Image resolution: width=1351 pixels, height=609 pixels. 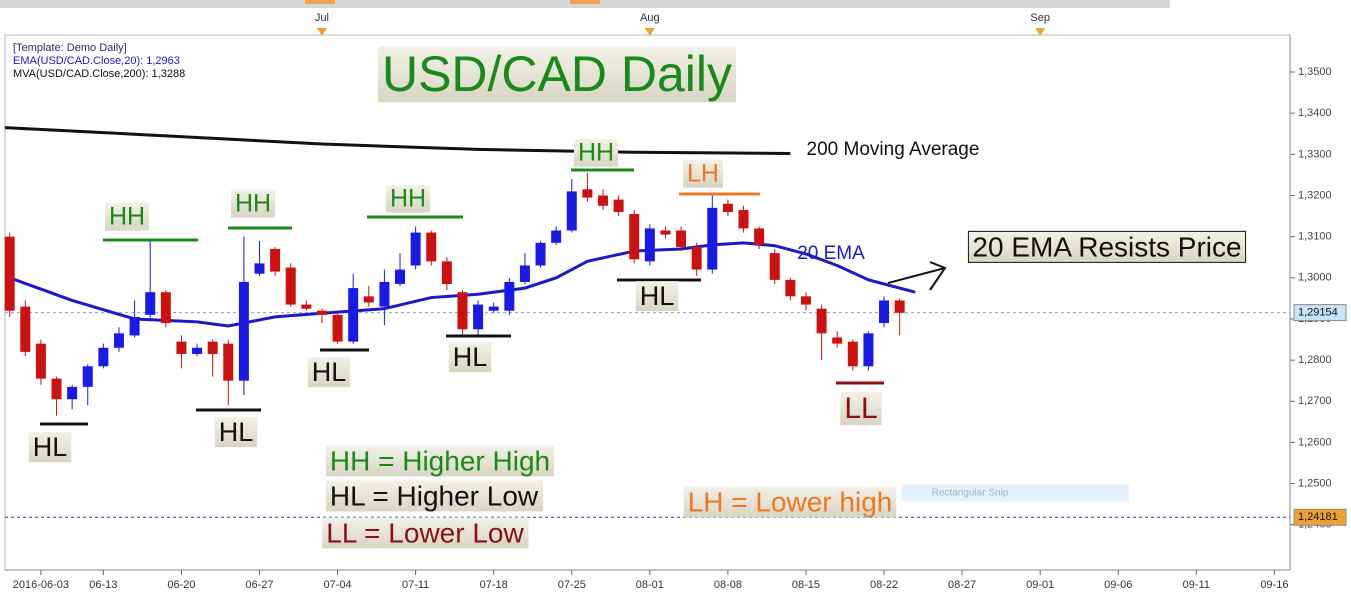 What do you see at coordinates (790, 501) in the screenshot?
I see `annotation: LH = Lower high` at bounding box center [790, 501].